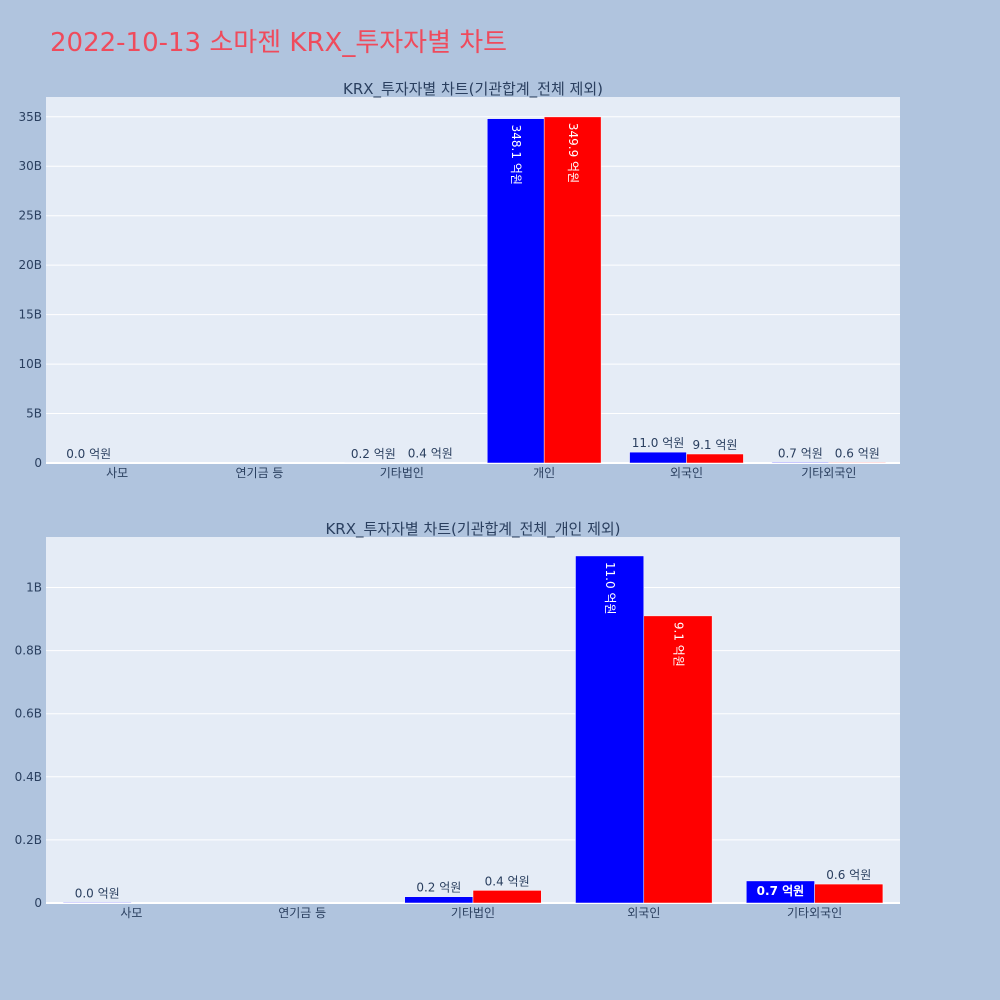 Image resolution: width=1000 pixels, height=1000 pixels. Describe the element at coordinates (28, 651) in the screenshot. I see `y-tick-label: 0.8B` at that location.